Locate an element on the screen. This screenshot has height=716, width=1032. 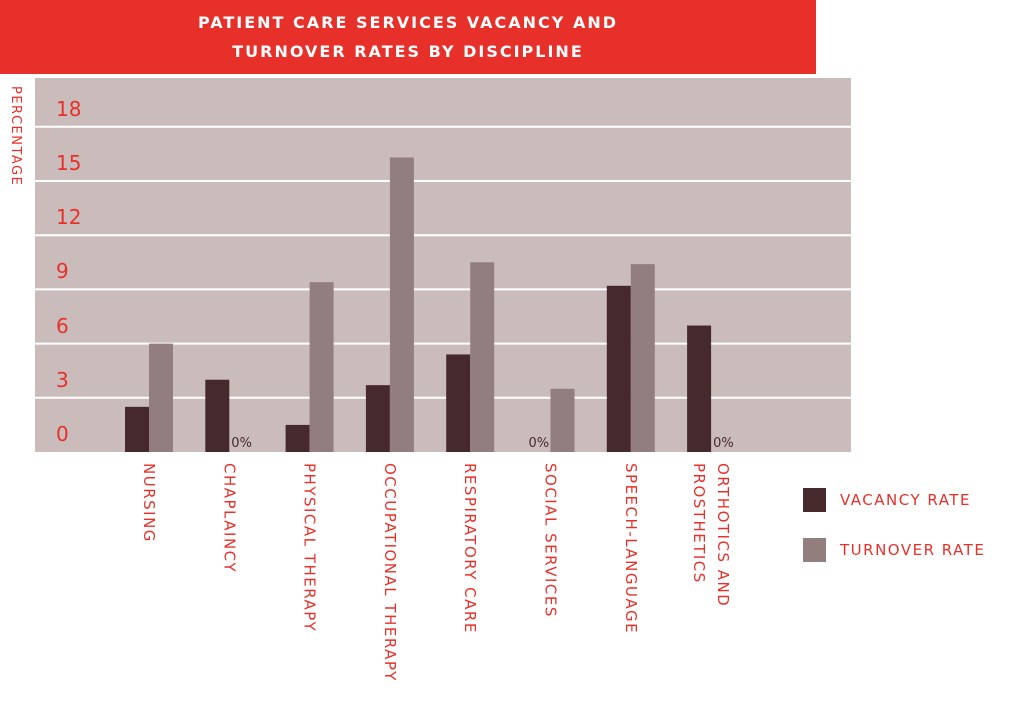
x-tick-label: SPEECH-LANGUAGE is located at coordinates (630, 549).